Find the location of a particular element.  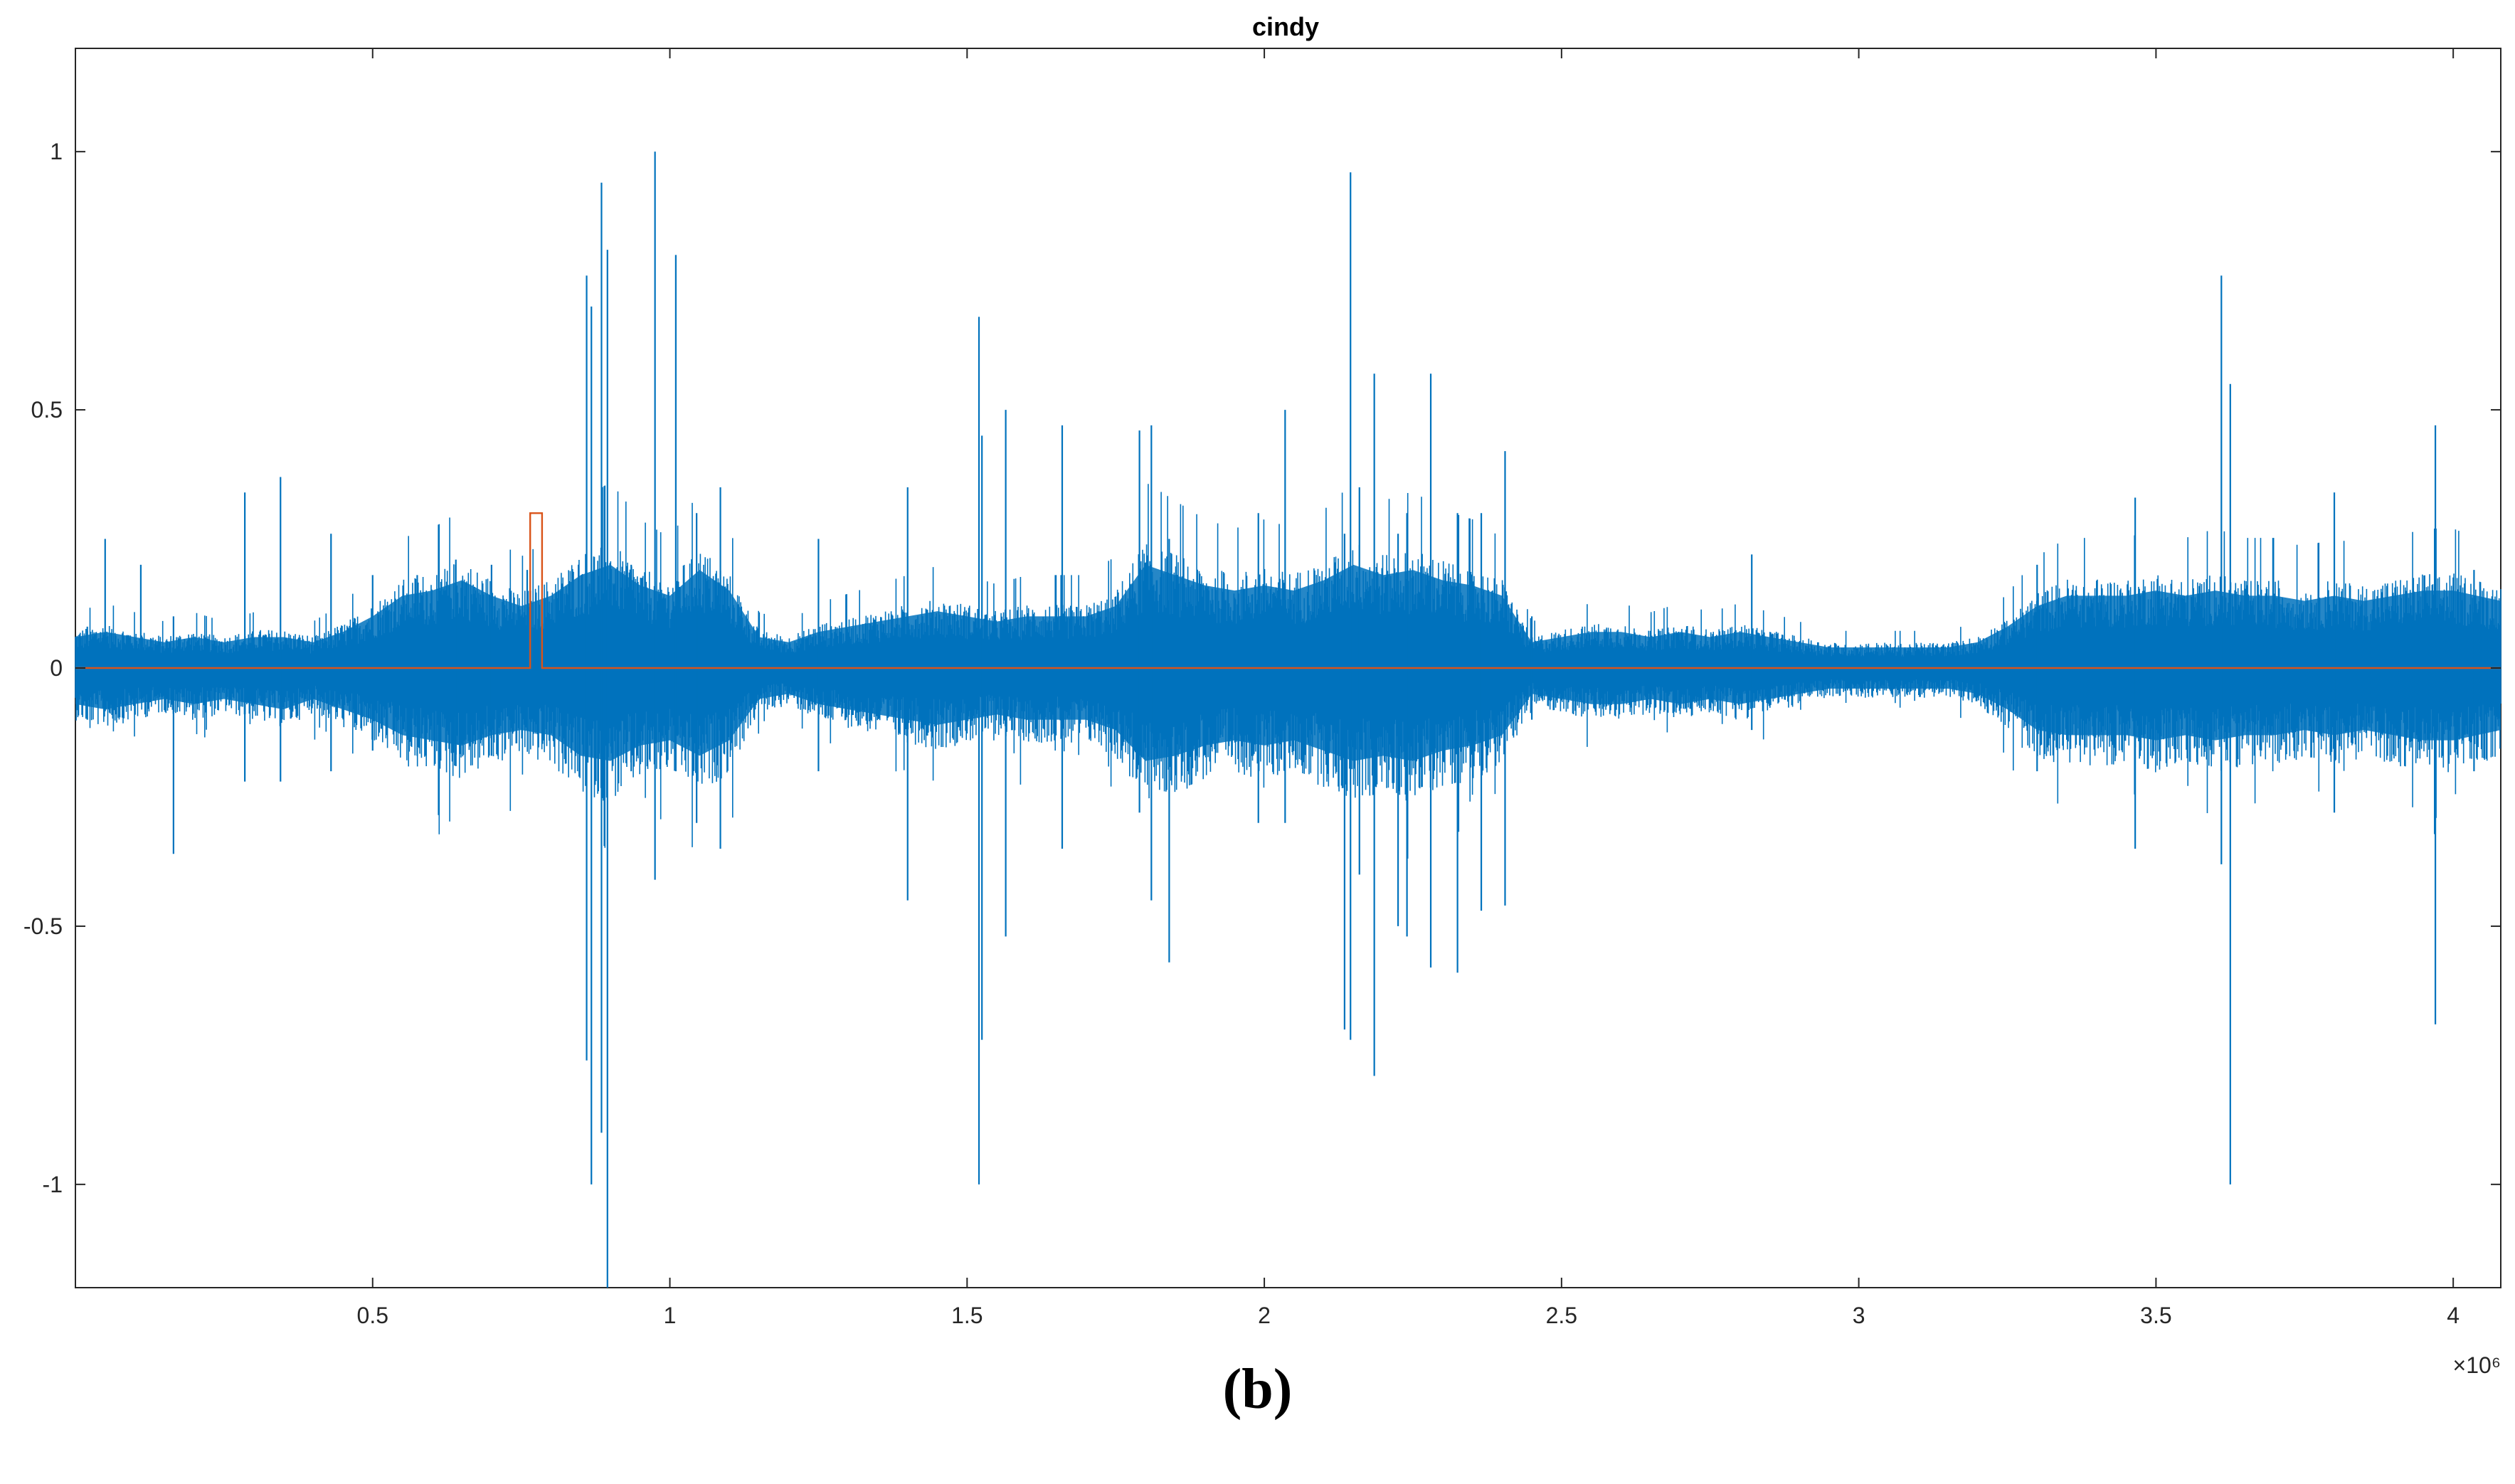

x-axis-exponent-label: ×10⁶ is located at coordinates (2477, 1365).